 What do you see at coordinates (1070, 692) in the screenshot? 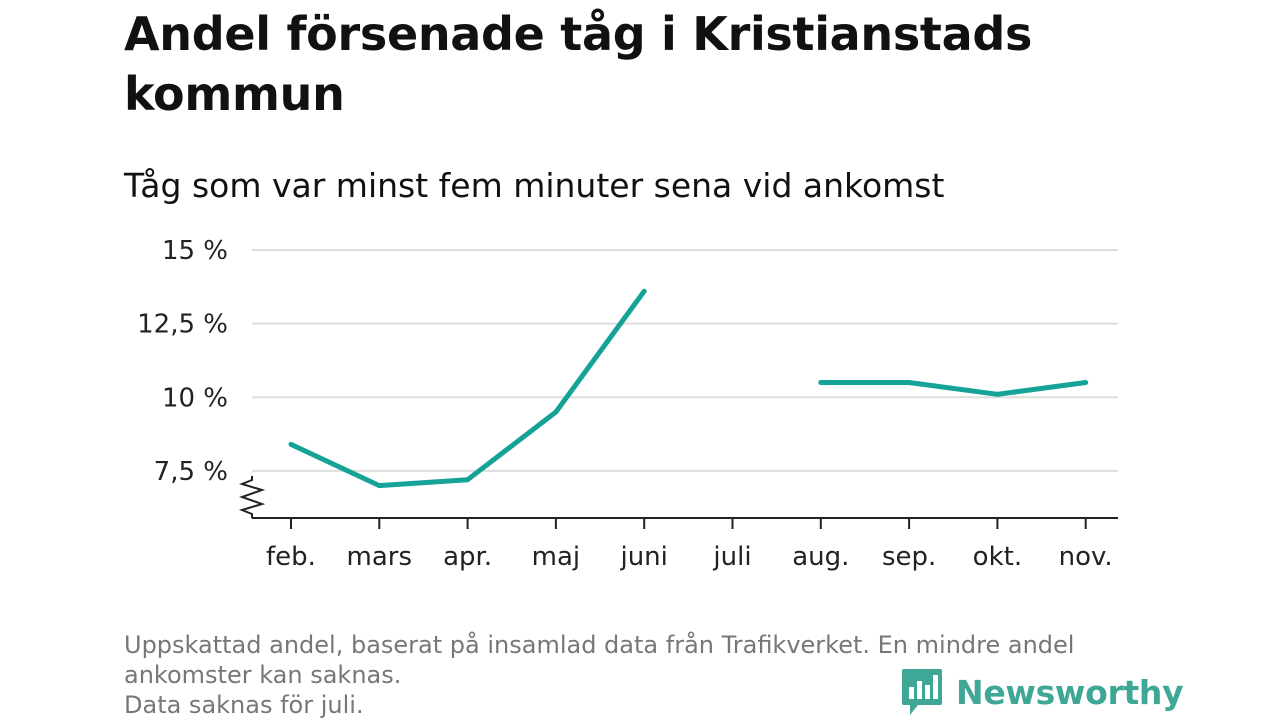
I see `brand-name: Newsworthy` at bounding box center [1070, 692].